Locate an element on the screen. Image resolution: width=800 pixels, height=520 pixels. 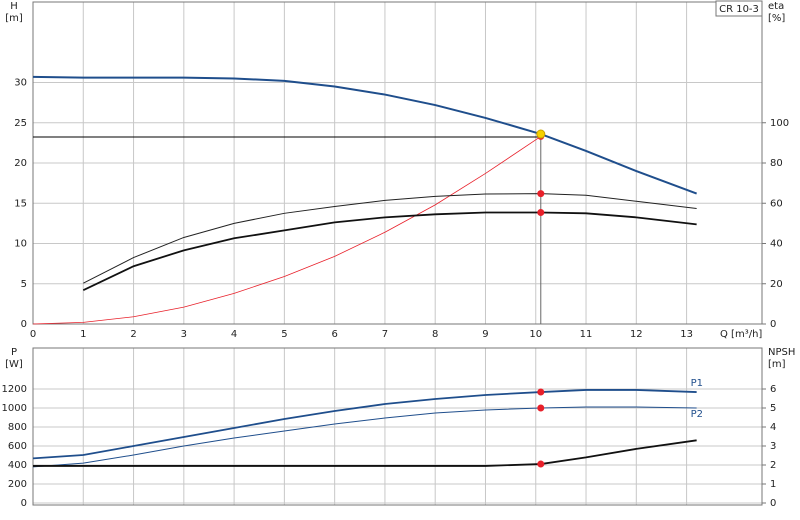
x-tick-label: 3 is located at coordinates (184, 334).